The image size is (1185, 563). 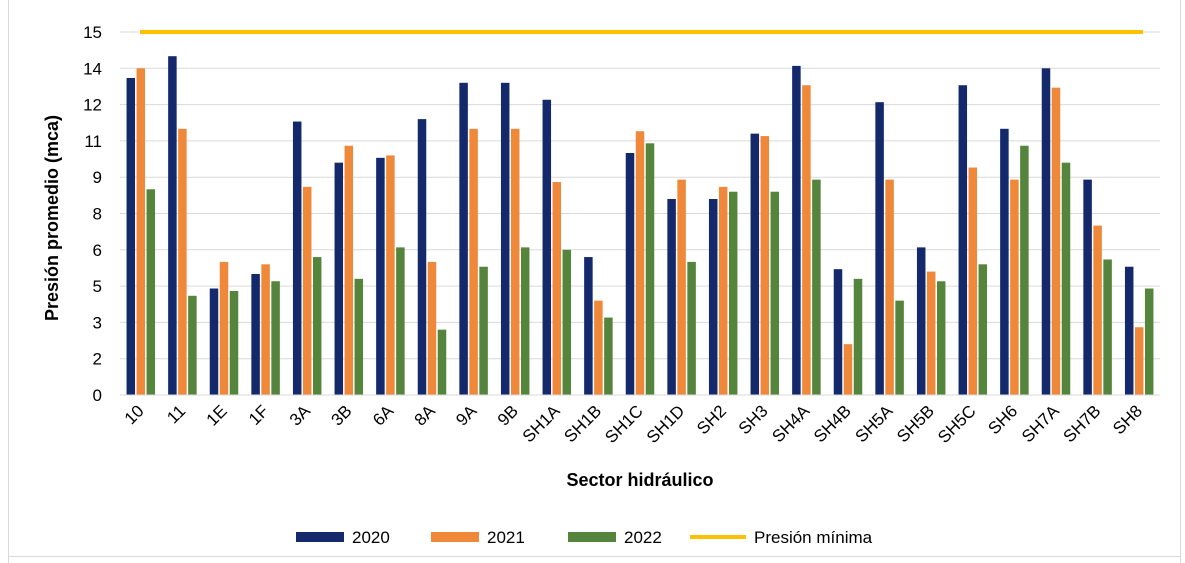 What do you see at coordinates (93, 141) in the screenshot?
I see `y-tick-label: 11` at bounding box center [93, 141].